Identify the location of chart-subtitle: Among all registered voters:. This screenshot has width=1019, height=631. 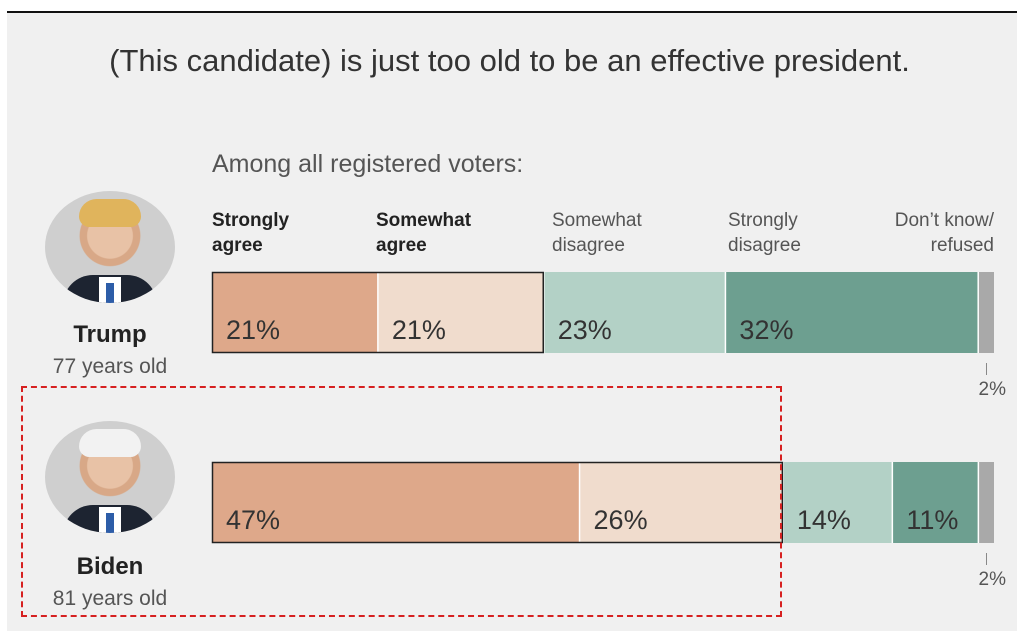
(368, 164).